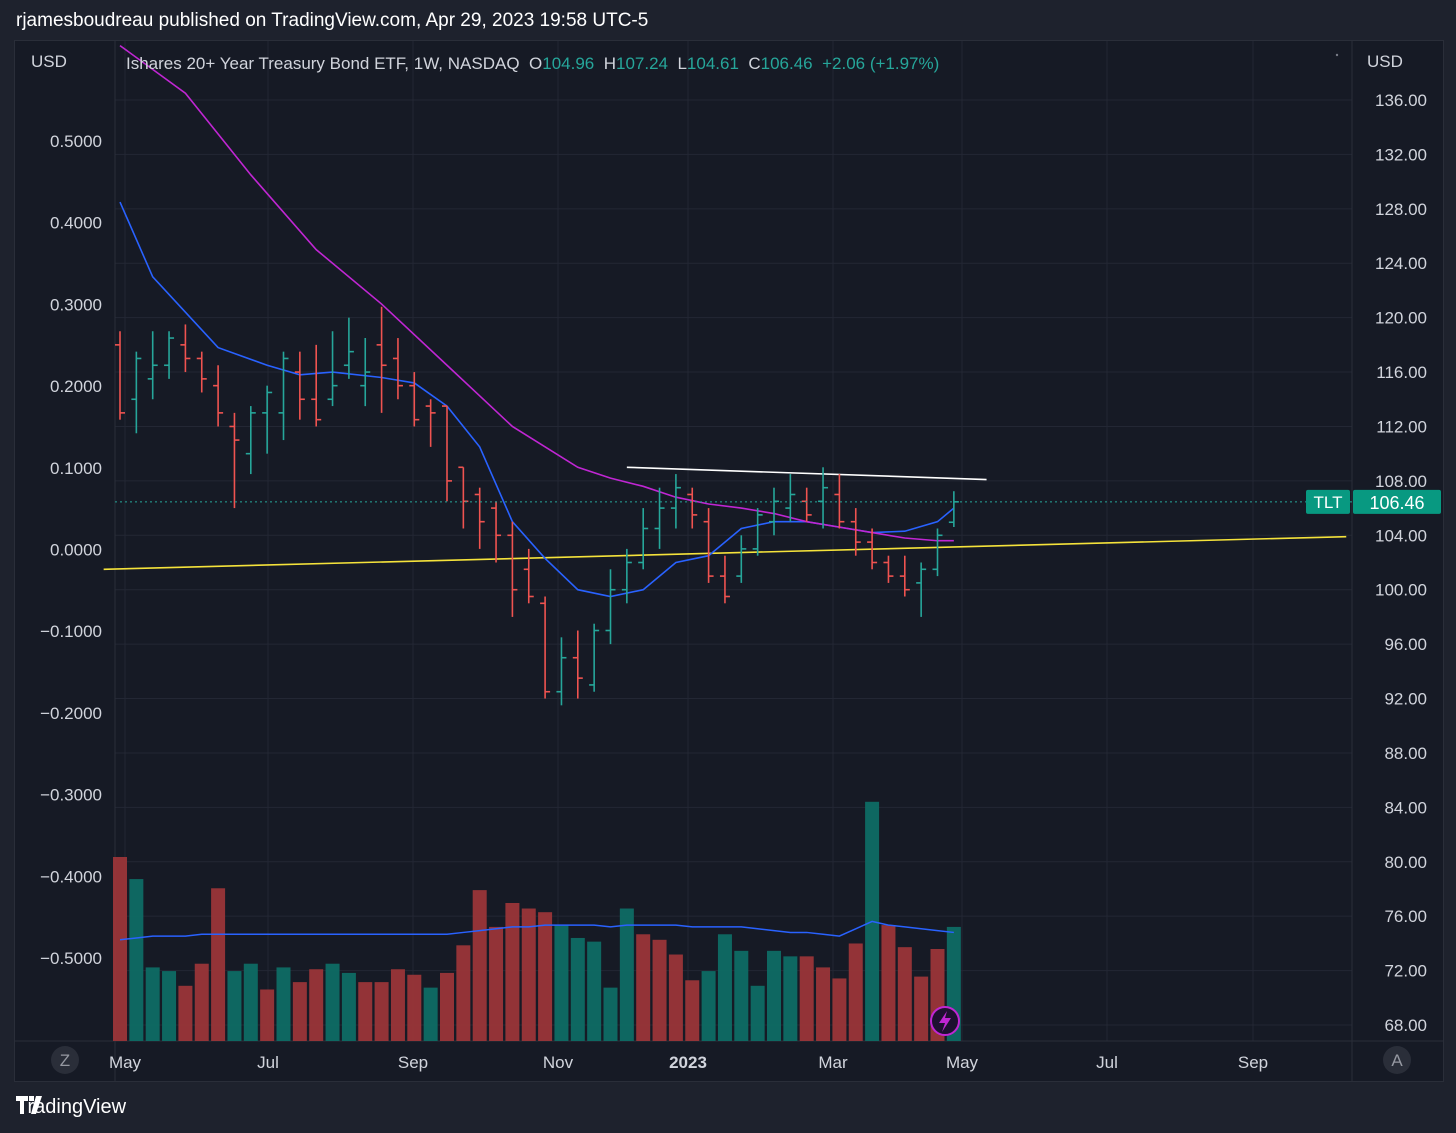  I want to click on support-trendline, so click(725, 553).